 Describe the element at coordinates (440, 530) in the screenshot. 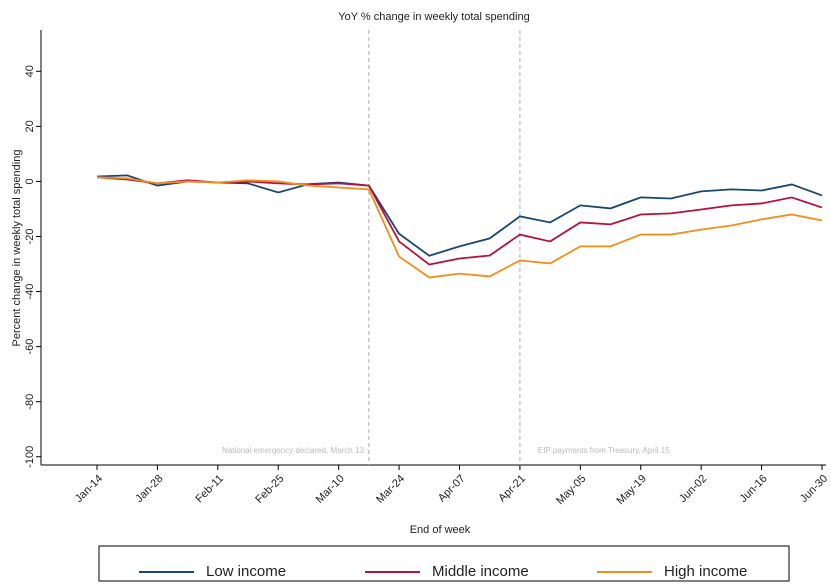

I see `x-axis-label: End of week` at that location.